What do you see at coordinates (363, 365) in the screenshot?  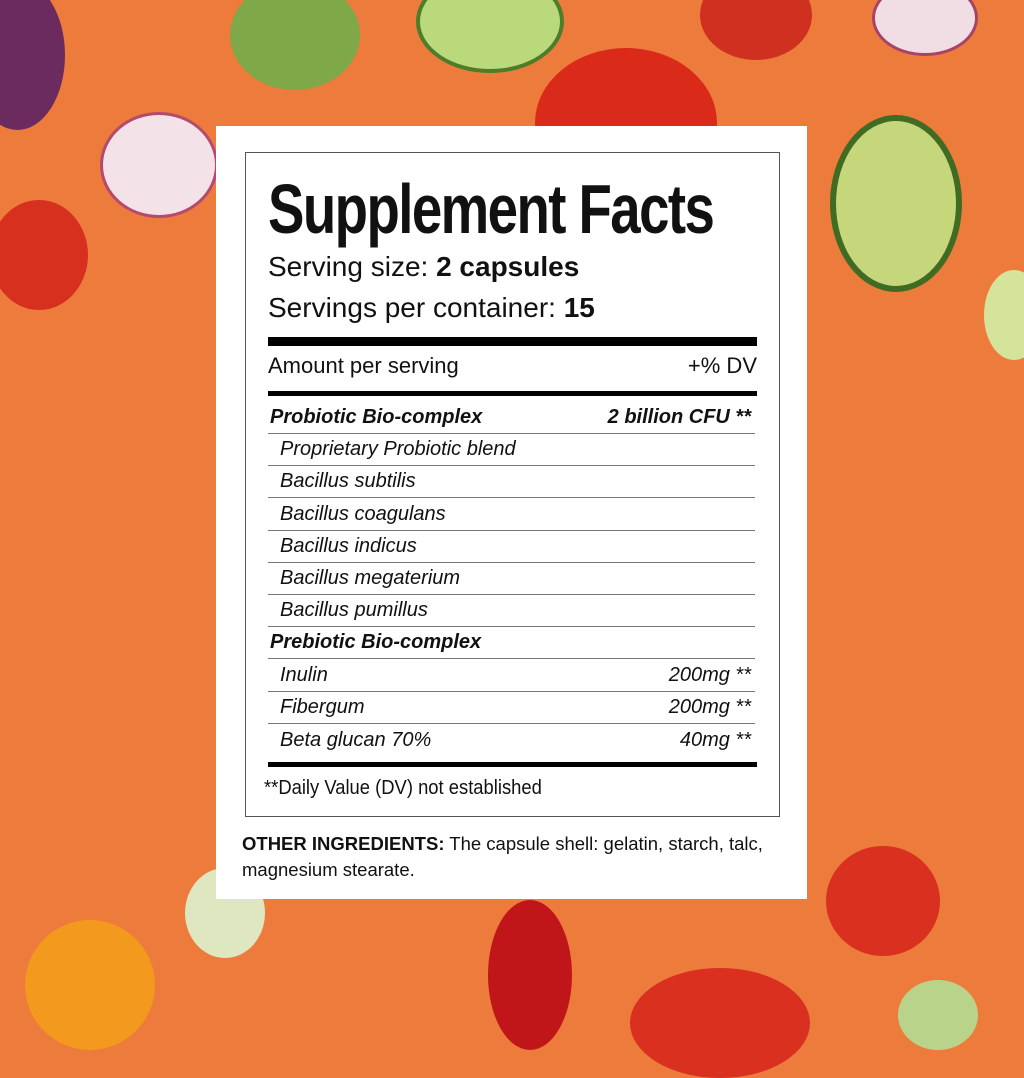 I see `amount-per-serving: Amount per serving` at bounding box center [363, 365].